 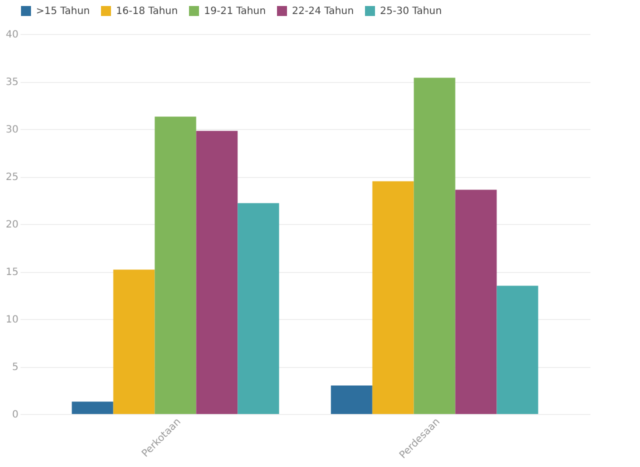 I want to click on legend-label: 22-24 Tahun, so click(x=323, y=11).